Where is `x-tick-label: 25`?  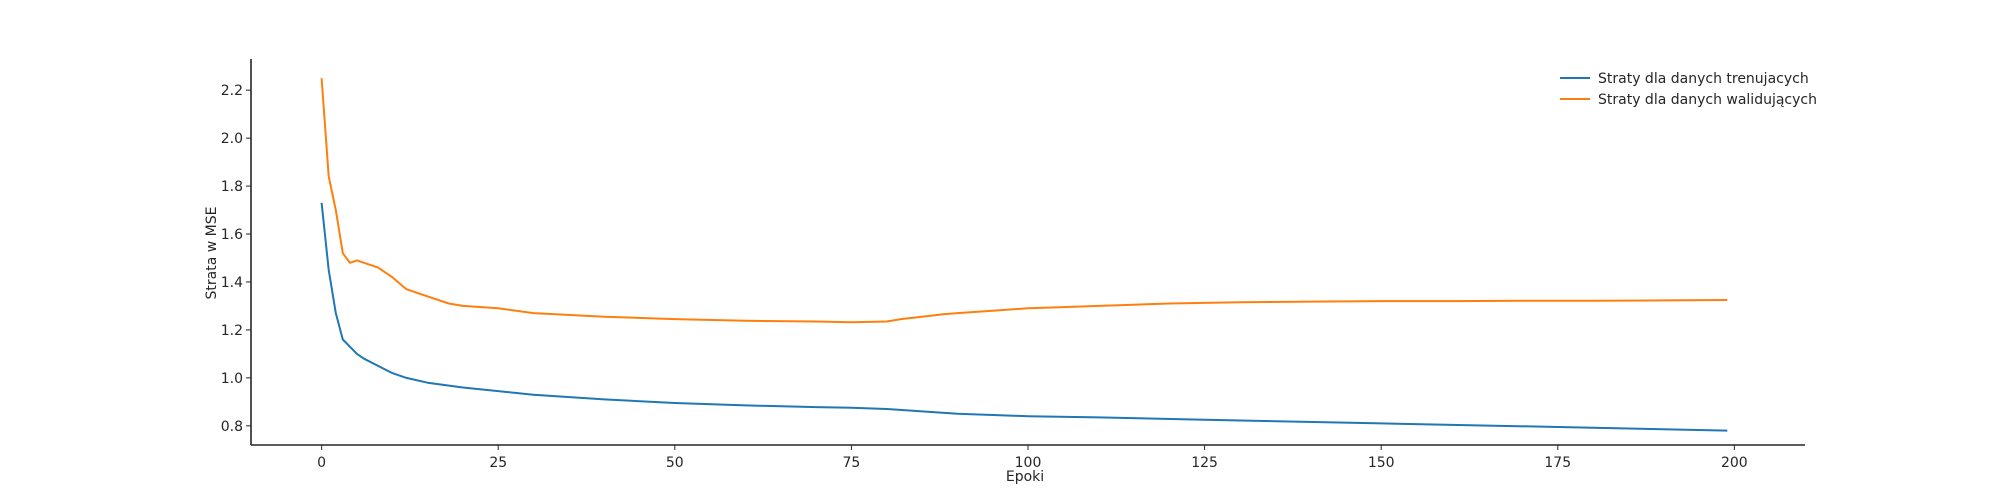 x-tick-label: 25 is located at coordinates (498, 463).